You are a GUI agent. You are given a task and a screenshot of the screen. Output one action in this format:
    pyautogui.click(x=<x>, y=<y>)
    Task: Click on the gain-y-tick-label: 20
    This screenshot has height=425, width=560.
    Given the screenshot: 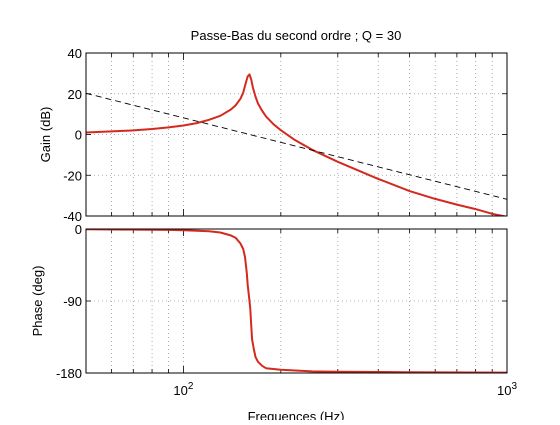 What is the action you would take?
    pyautogui.click(x=75, y=94)
    